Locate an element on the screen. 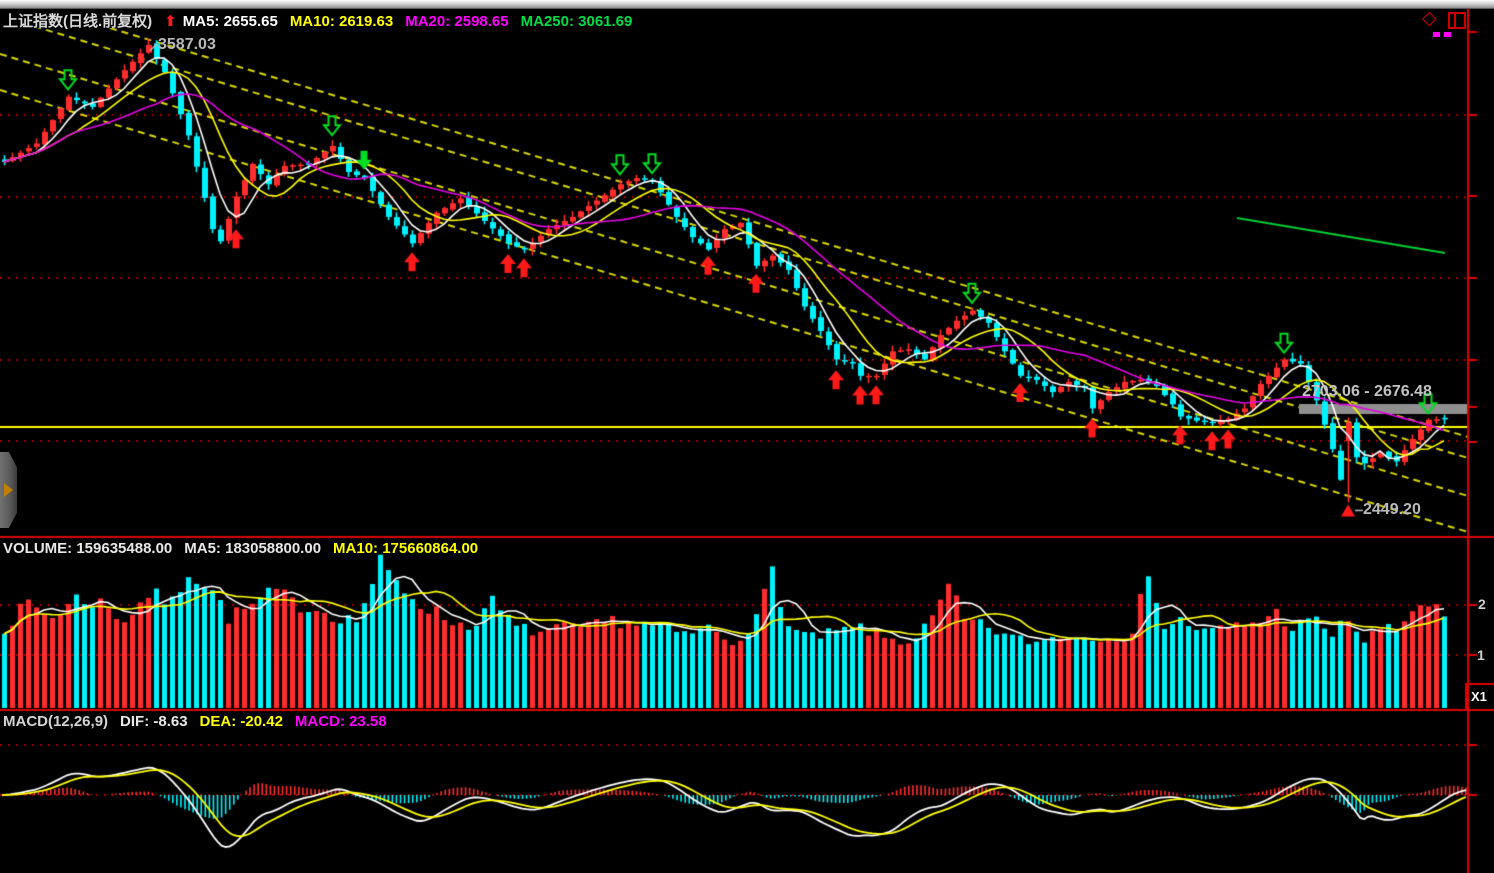 Image resolution: width=1494 pixels, height=873 pixels. diamond-tool-icon: ◇ is located at coordinates (1429, 18).